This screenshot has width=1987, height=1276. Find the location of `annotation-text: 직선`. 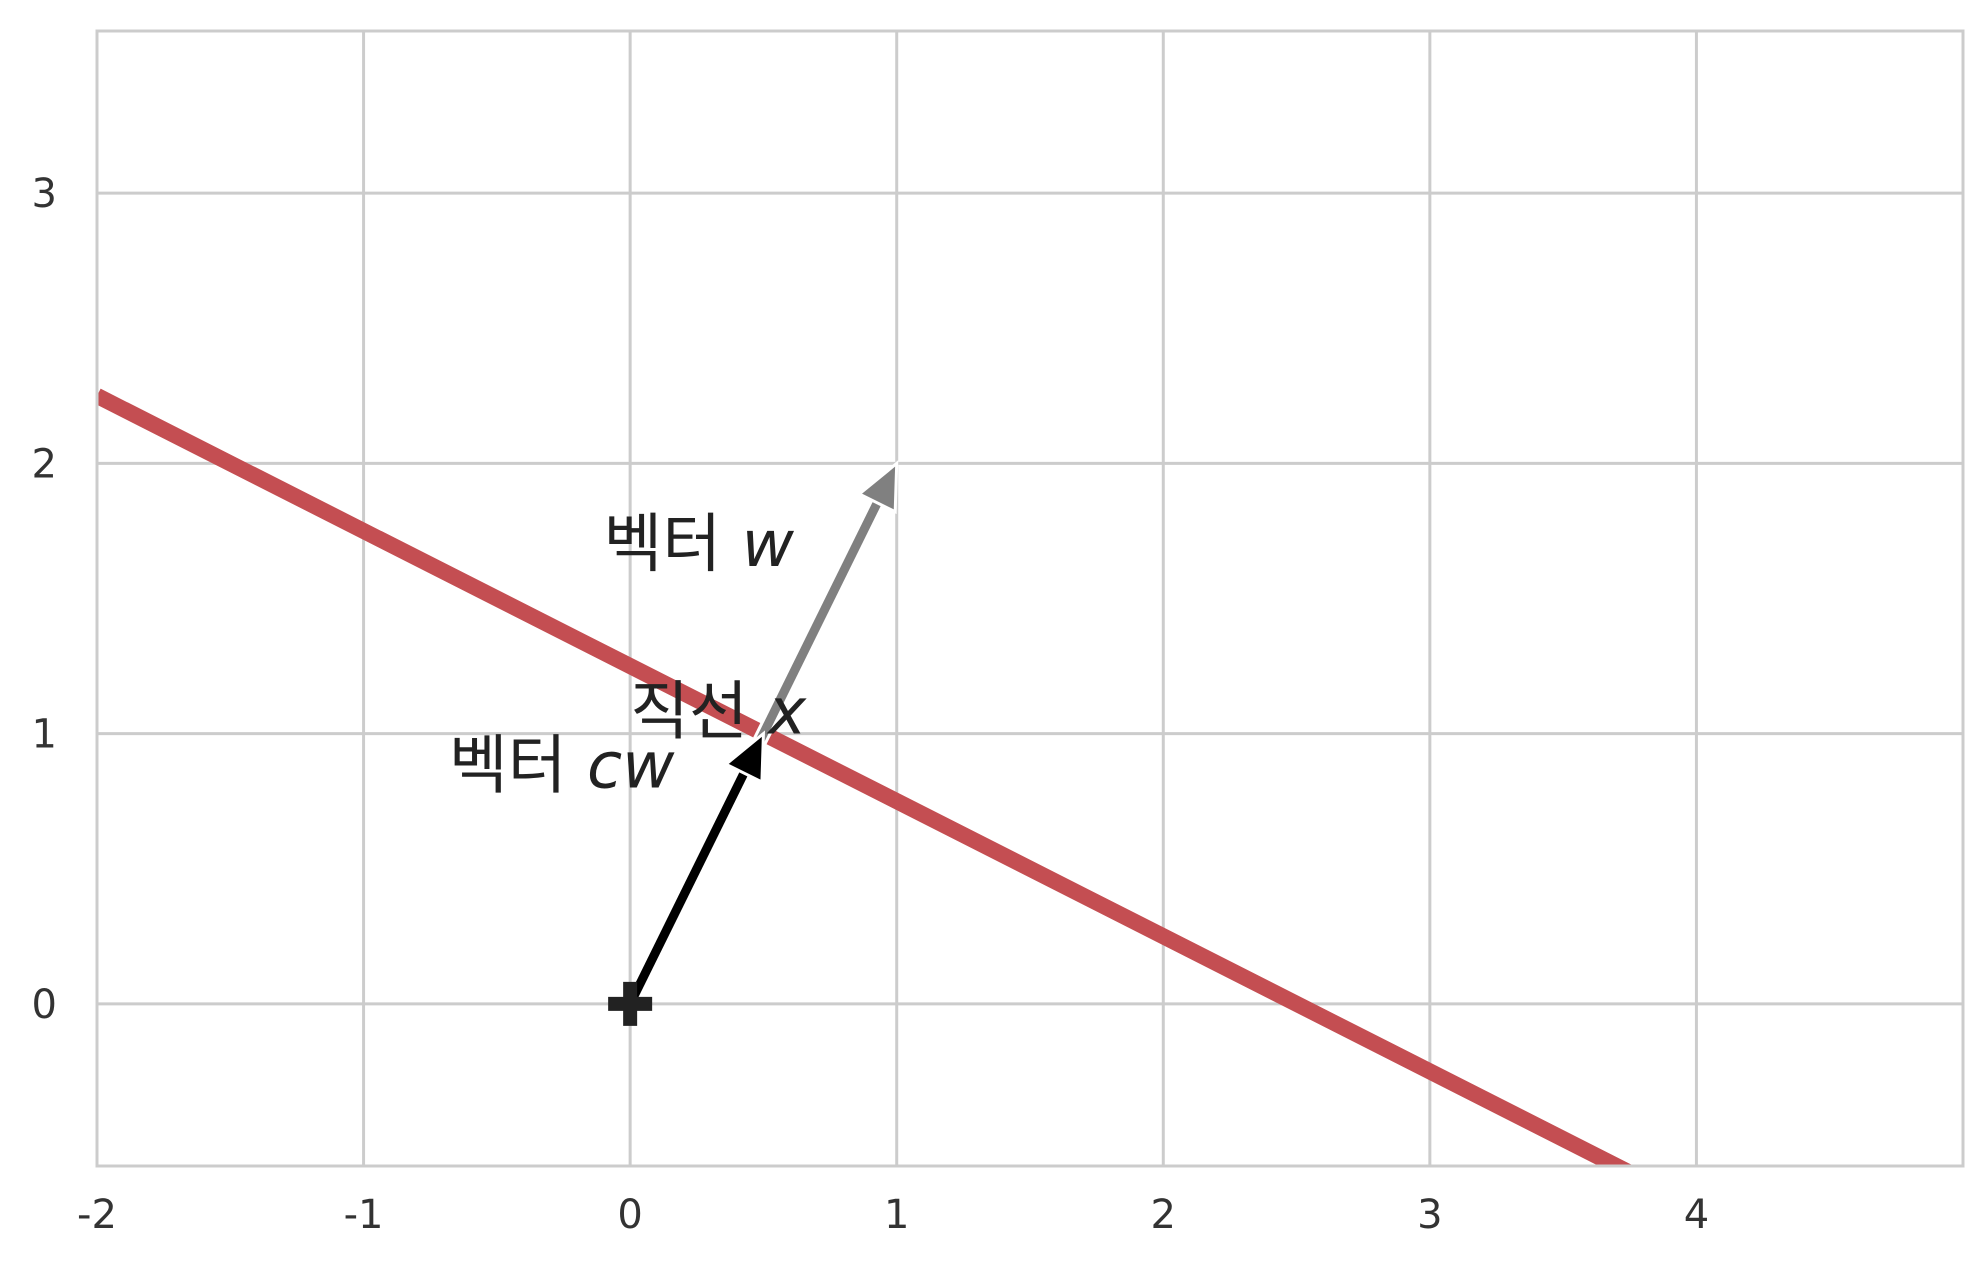

annotation-text: 직선 is located at coordinates (699, 713).